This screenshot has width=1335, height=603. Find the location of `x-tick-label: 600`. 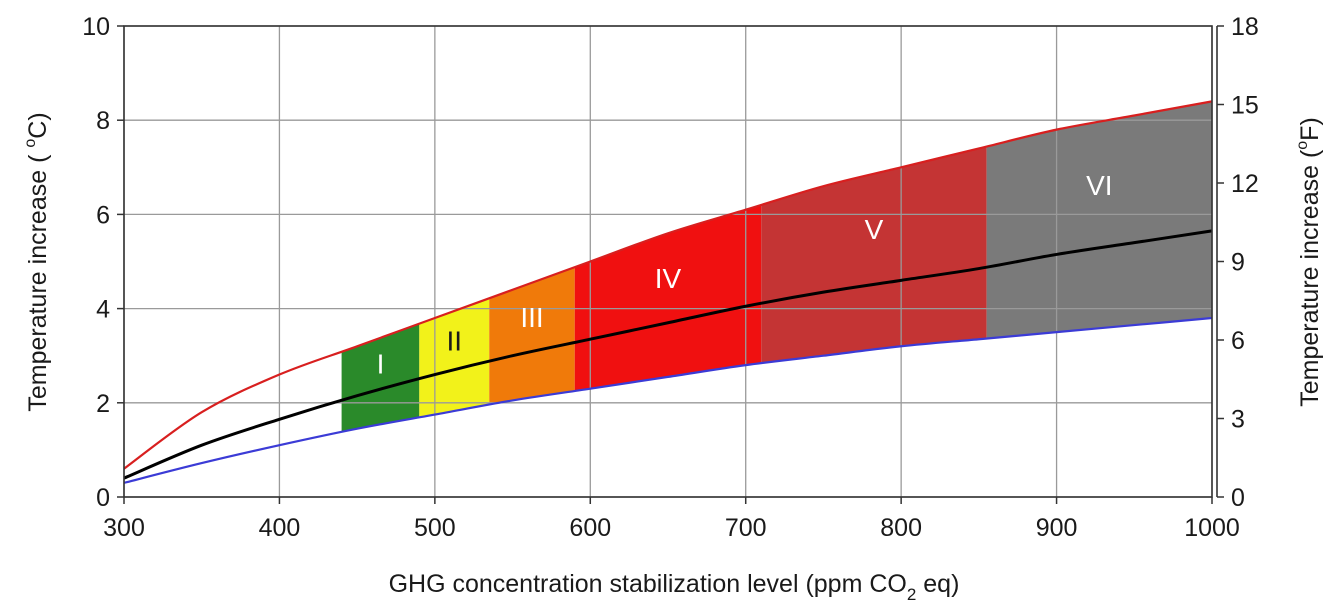

x-tick-label: 600 is located at coordinates (590, 528).